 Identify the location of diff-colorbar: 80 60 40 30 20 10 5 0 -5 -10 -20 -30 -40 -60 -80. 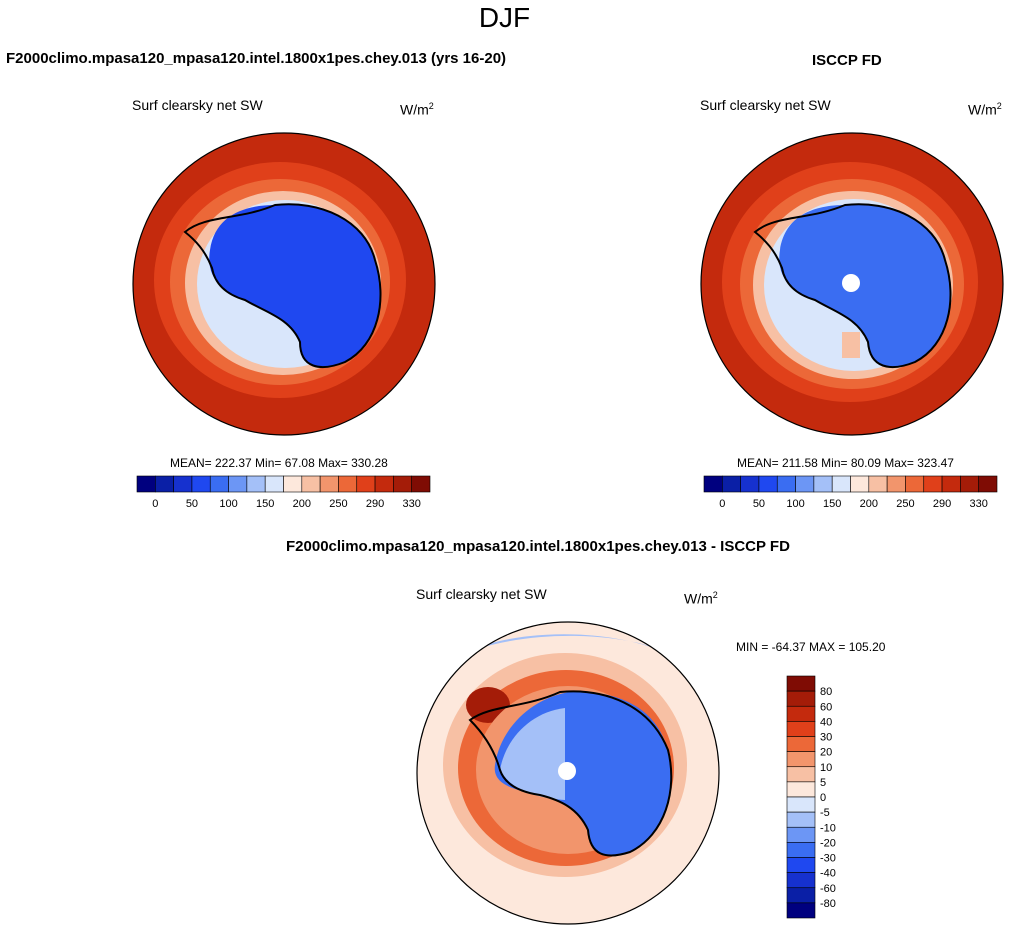
(811, 797).